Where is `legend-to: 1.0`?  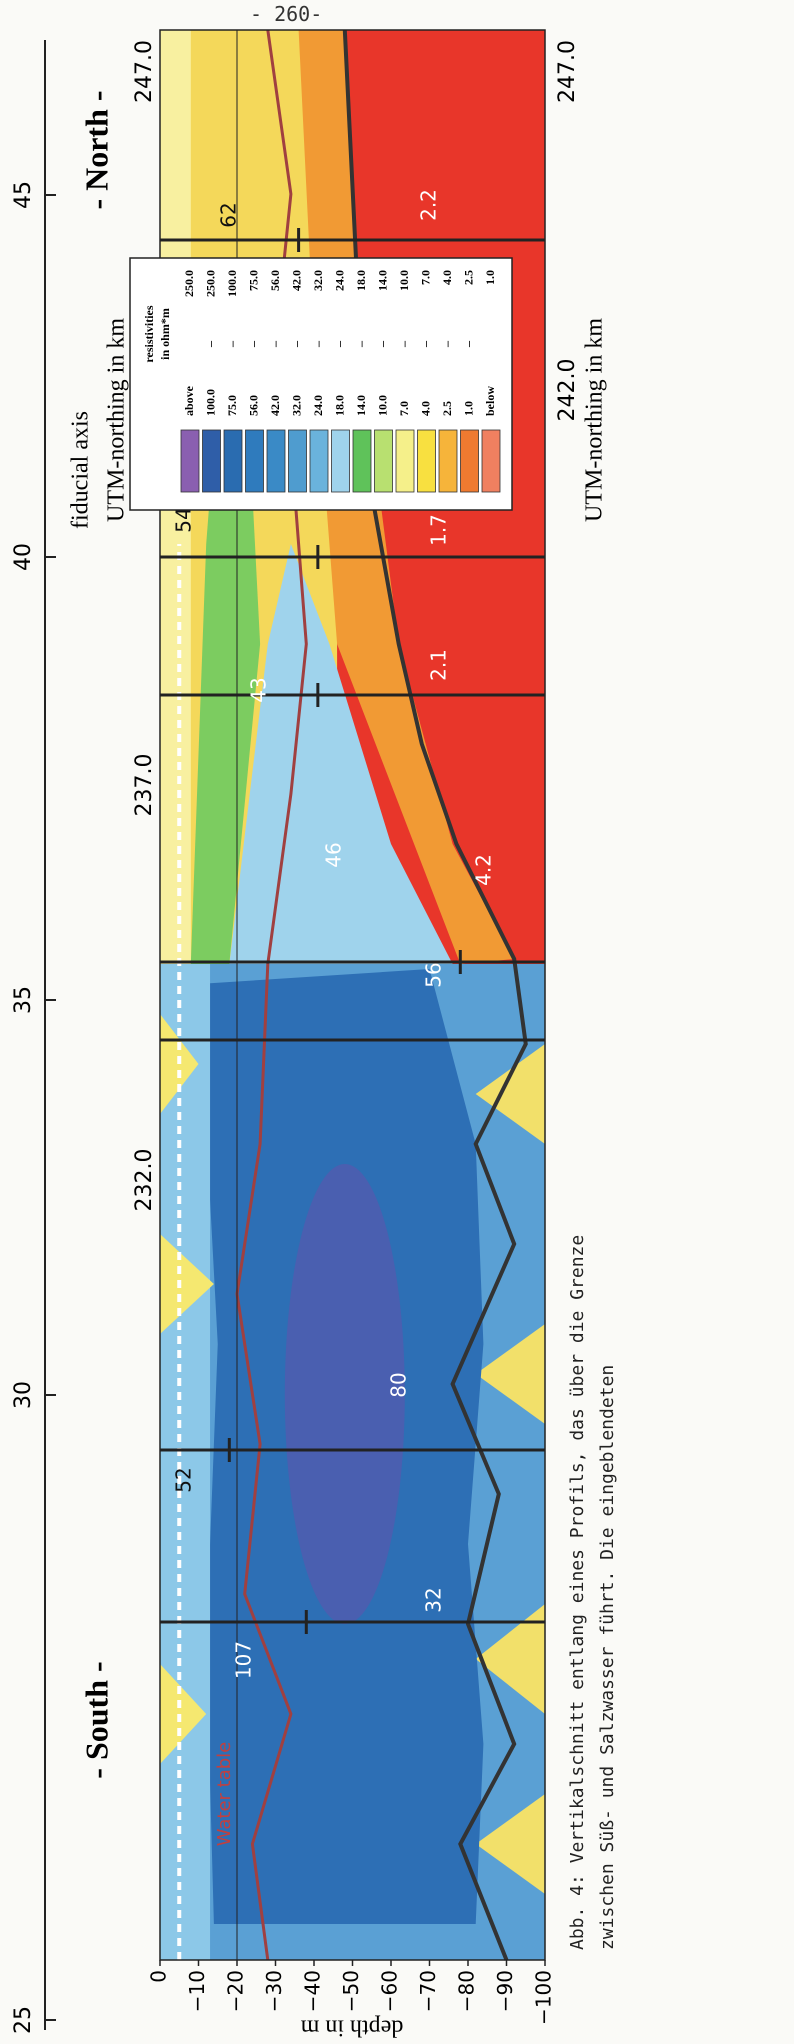
legend-to: 1.0 is located at coordinates (490, 277).